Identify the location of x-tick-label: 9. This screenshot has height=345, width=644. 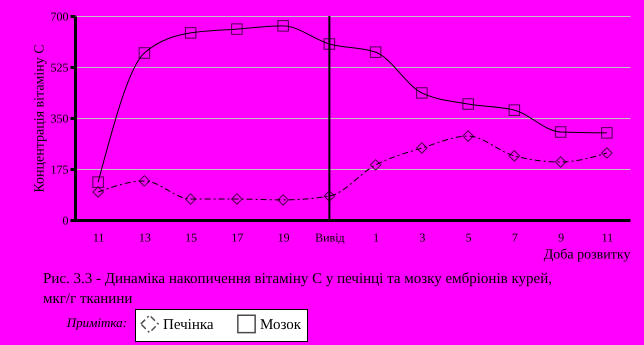
(561, 237).